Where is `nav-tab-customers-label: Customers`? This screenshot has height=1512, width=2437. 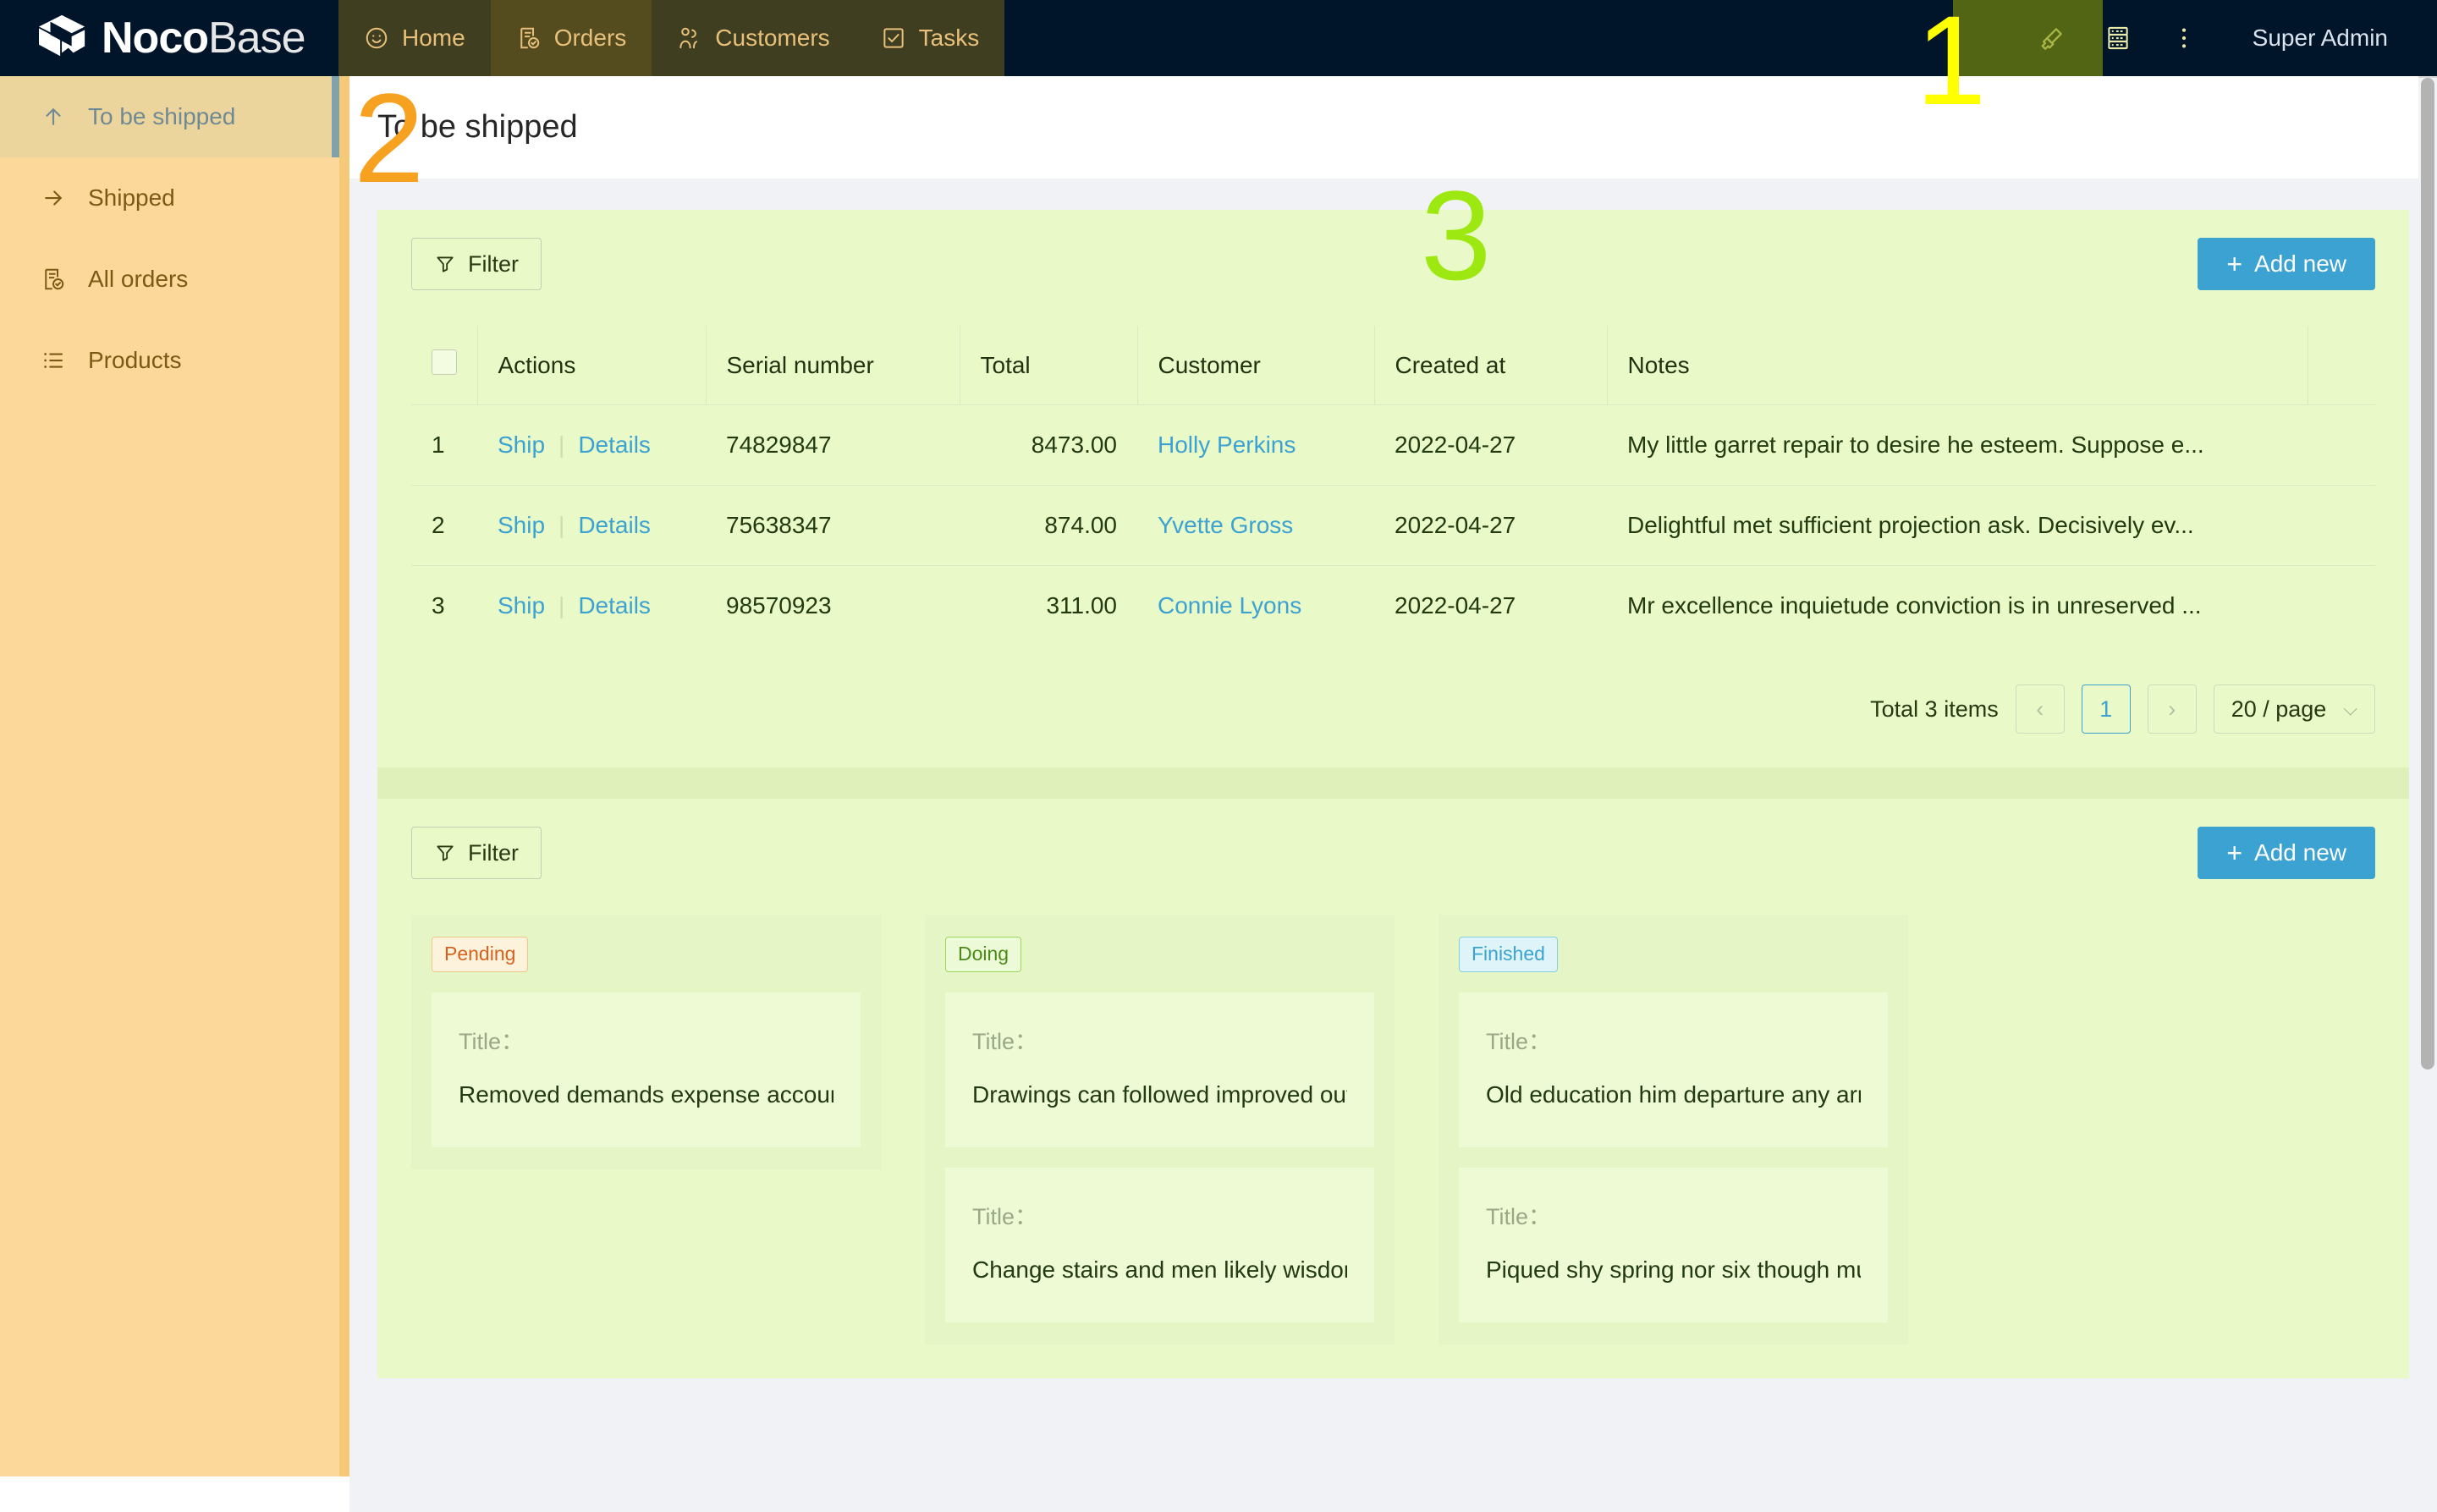 nav-tab-customers-label: Customers is located at coordinates (772, 38).